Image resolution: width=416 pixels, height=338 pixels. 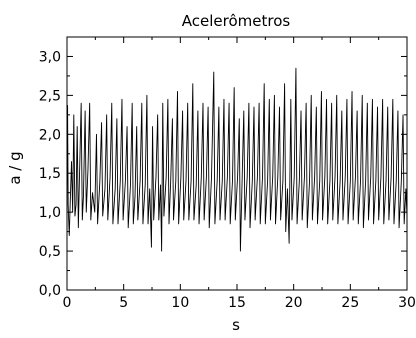 What do you see at coordinates (50, 252) in the screenshot?
I see `y-tick-label: 0,5` at bounding box center [50, 252].